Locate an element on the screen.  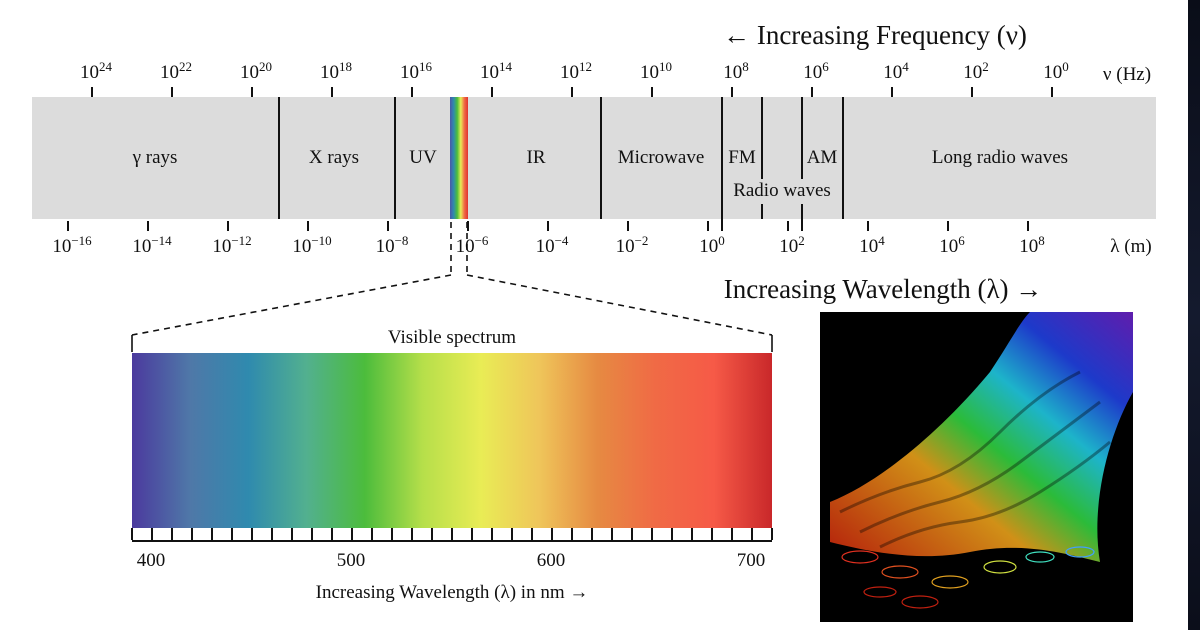
tick-exponent: 24 is located at coordinates (105, 66).